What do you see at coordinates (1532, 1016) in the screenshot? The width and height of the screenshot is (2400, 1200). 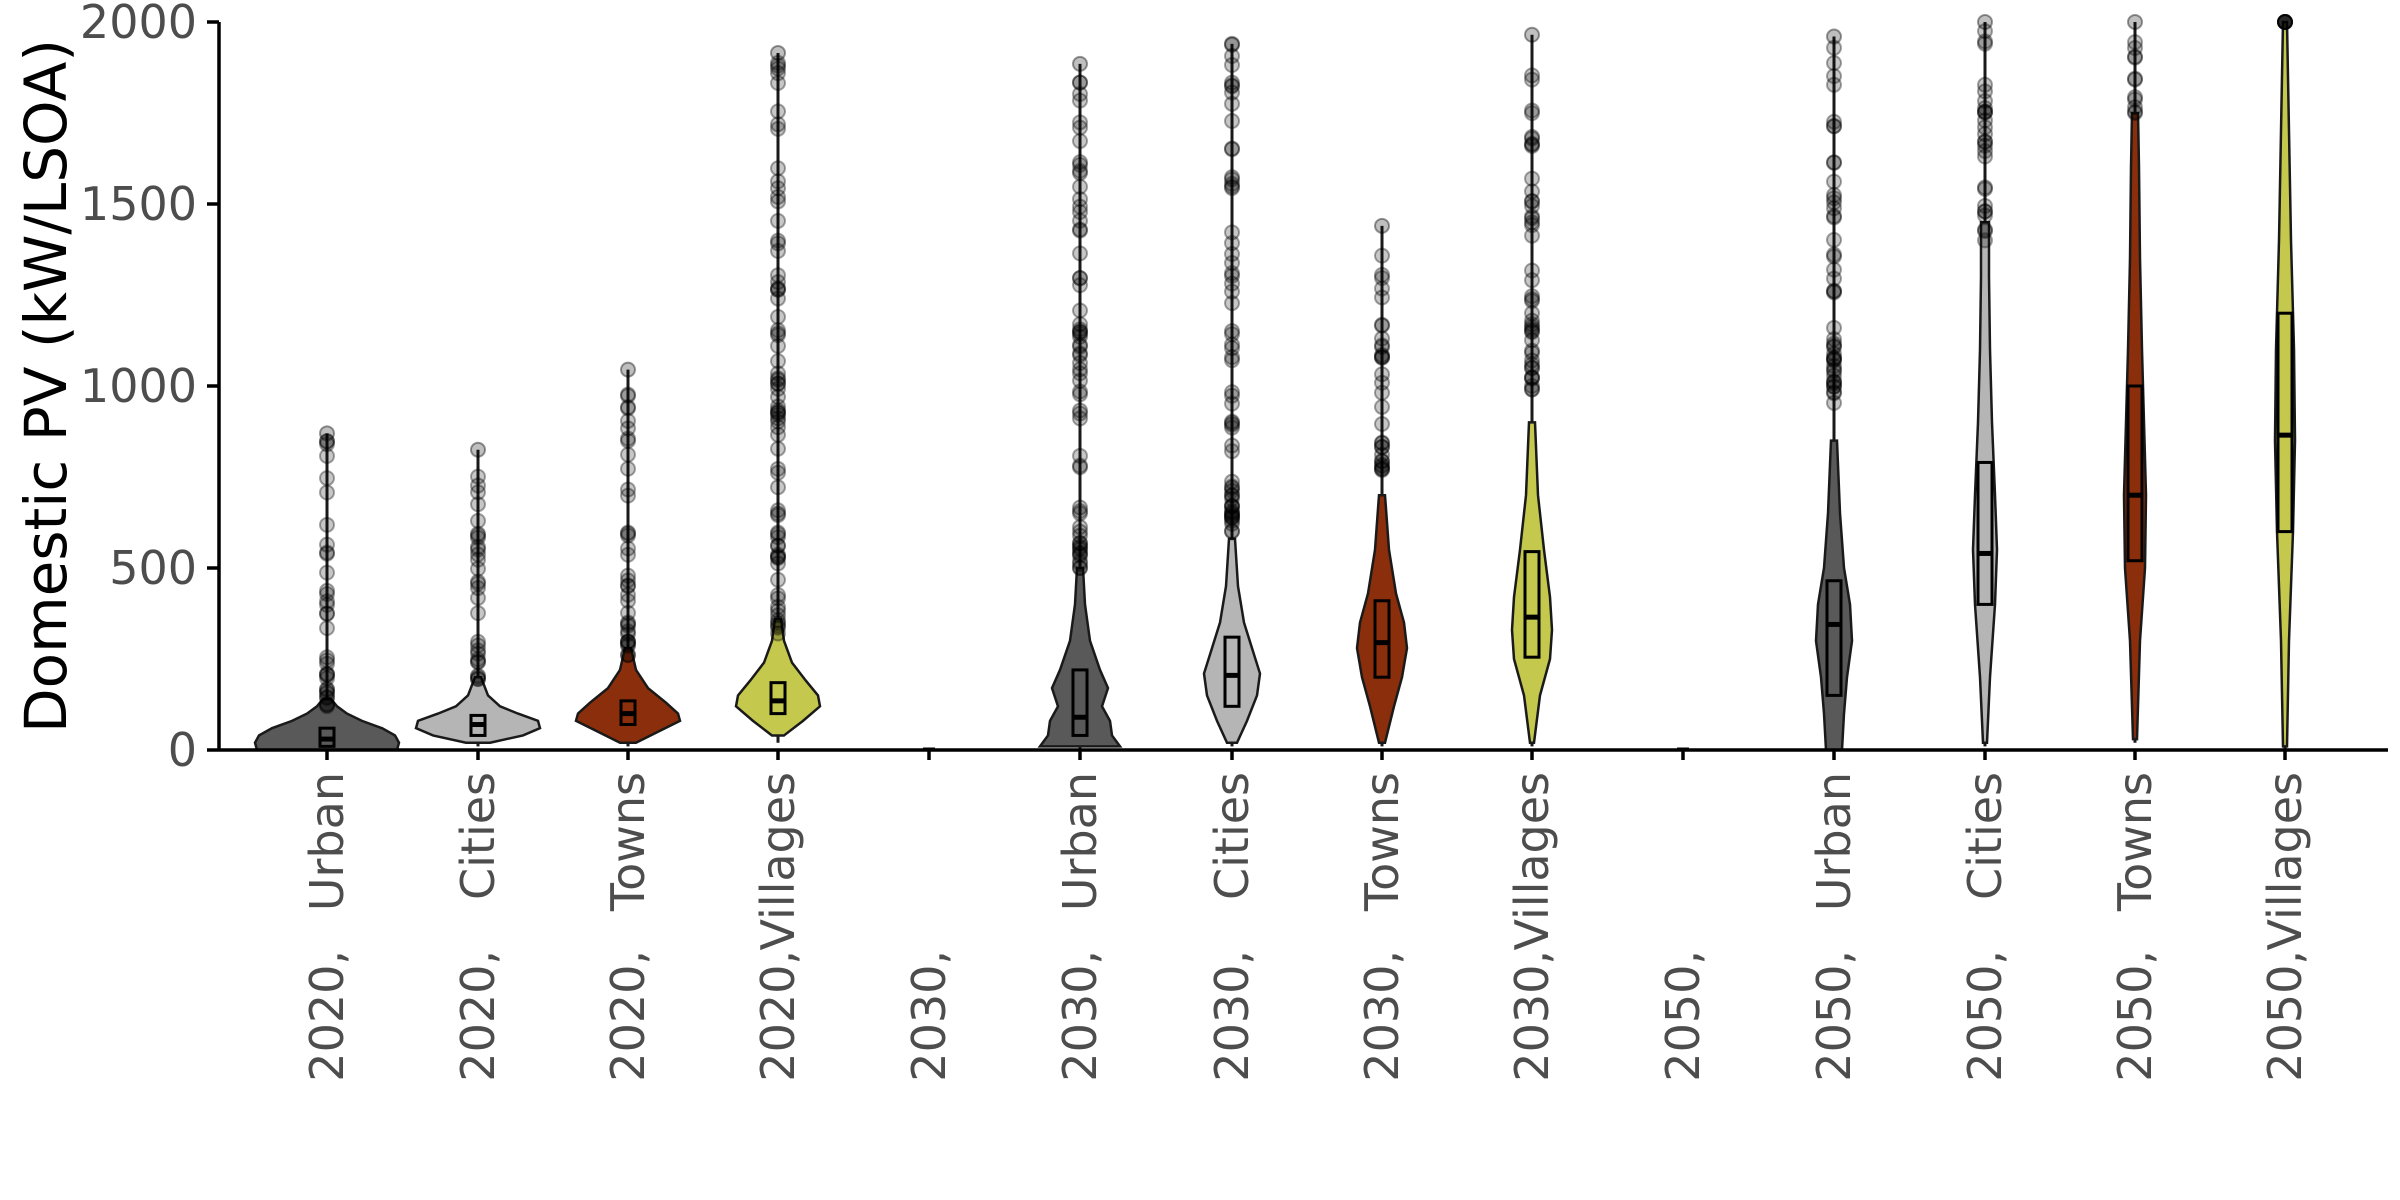 I see `x-tick-label-year: 2030,` at bounding box center [1532, 1016].